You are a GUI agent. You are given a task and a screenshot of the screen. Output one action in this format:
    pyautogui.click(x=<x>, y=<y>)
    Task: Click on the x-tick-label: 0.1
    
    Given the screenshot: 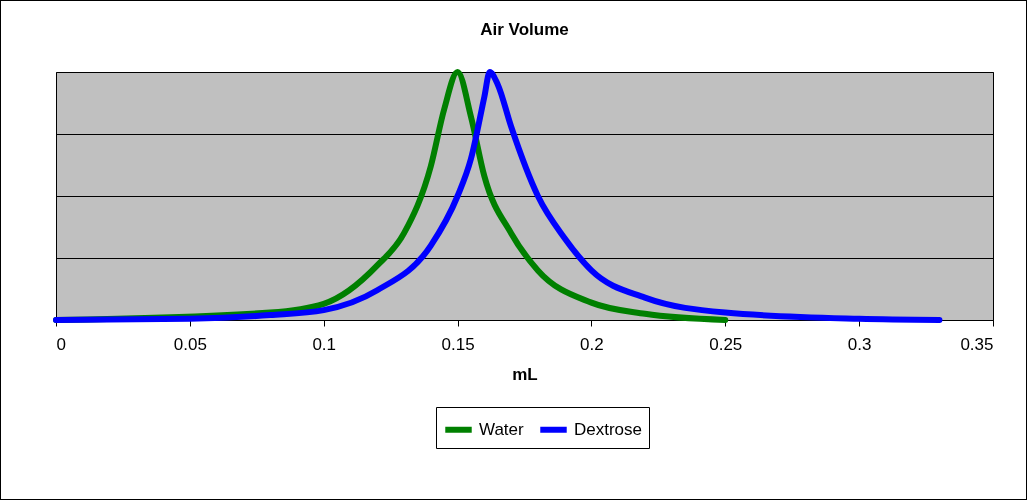 What is the action you would take?
    pyautogui.click(x=324, y=344)
    